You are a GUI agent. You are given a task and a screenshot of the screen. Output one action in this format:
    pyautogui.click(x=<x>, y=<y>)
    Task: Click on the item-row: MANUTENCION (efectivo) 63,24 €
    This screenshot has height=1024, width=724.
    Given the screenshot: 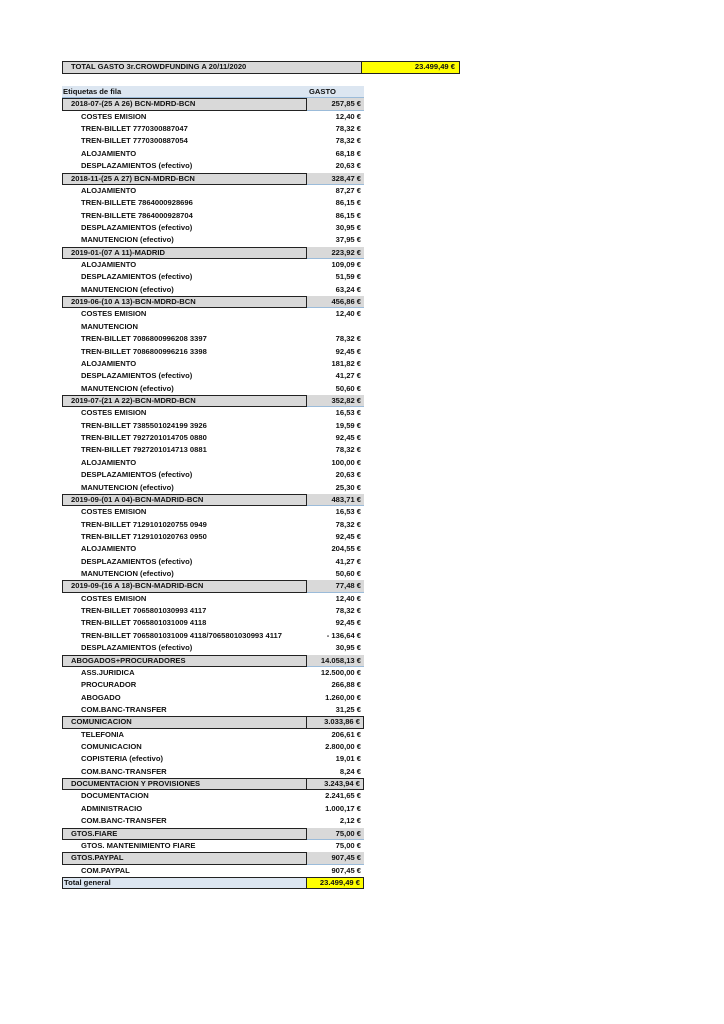 What is the action you would take?
    pyautogui.click(x=213, y=290)
    